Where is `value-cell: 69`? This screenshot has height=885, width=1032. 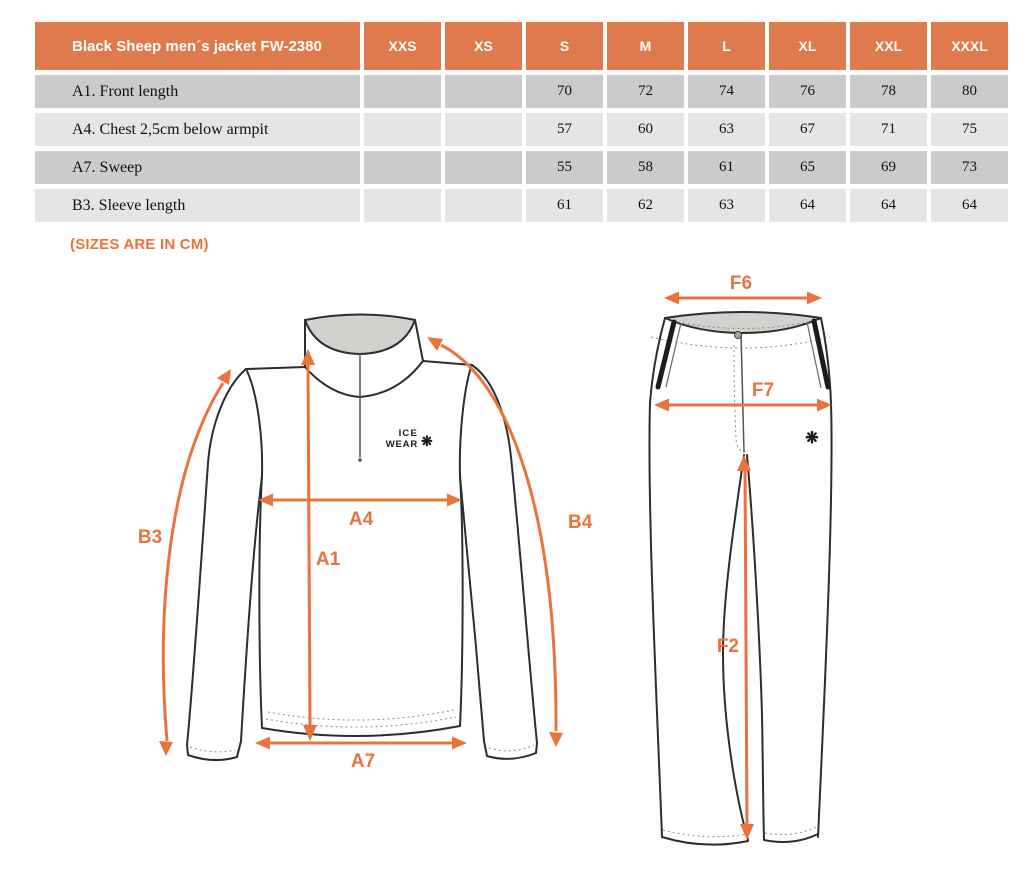 value-cell: 69 is located at coordinates (888, 167).